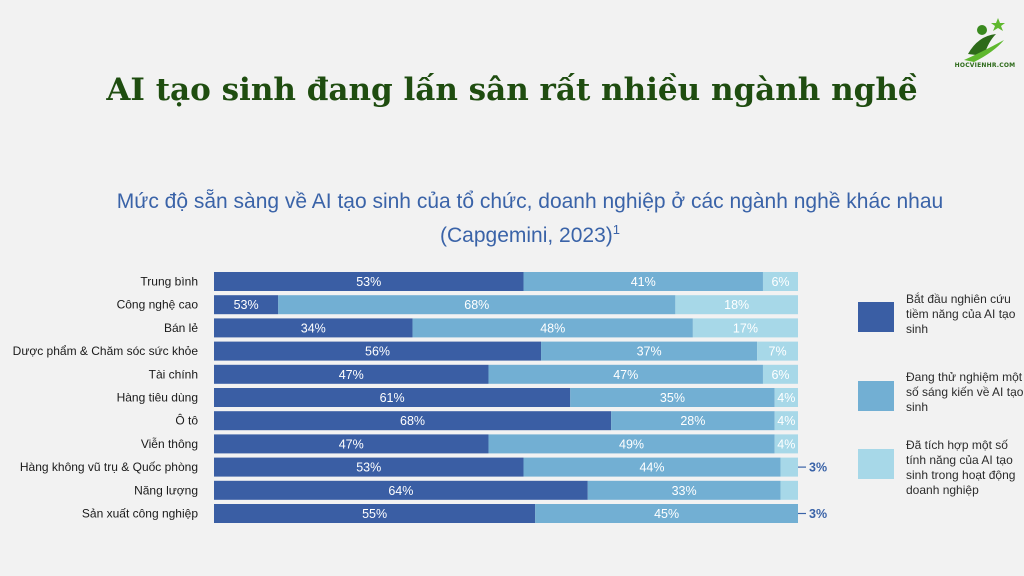 This screenshot has width=1024, height=576. I want to click on data-label: 64%, so click(400, 491).